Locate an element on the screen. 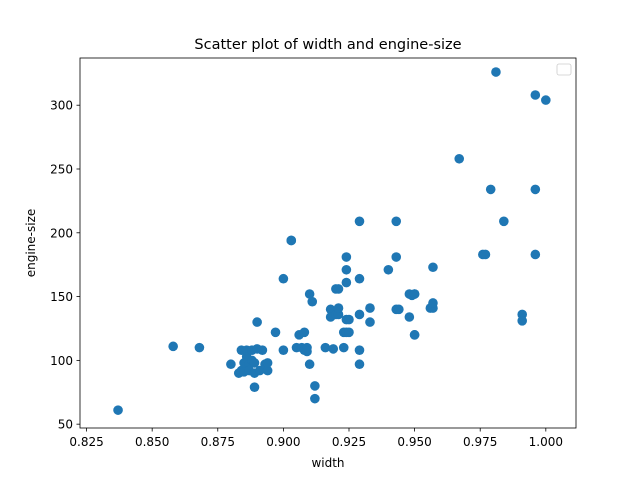  x-tick-label: 0.950 is located at coordinates (414, 442).